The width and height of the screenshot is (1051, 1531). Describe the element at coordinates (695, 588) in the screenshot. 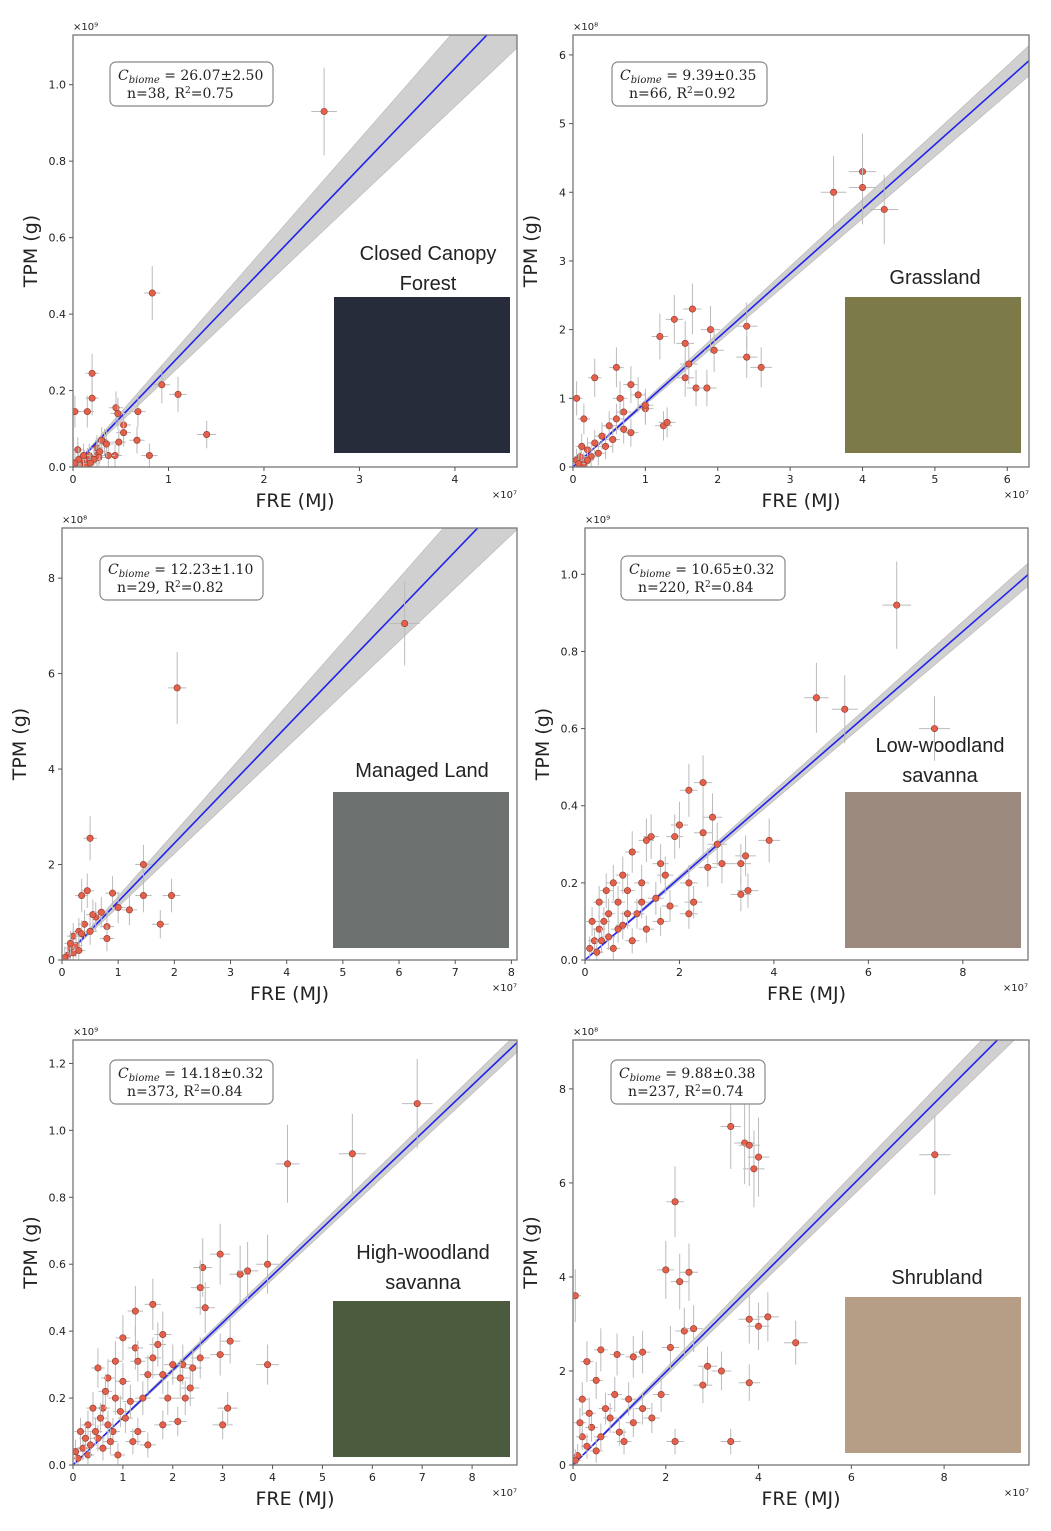

I see `r2-prefix: , R` at that location.